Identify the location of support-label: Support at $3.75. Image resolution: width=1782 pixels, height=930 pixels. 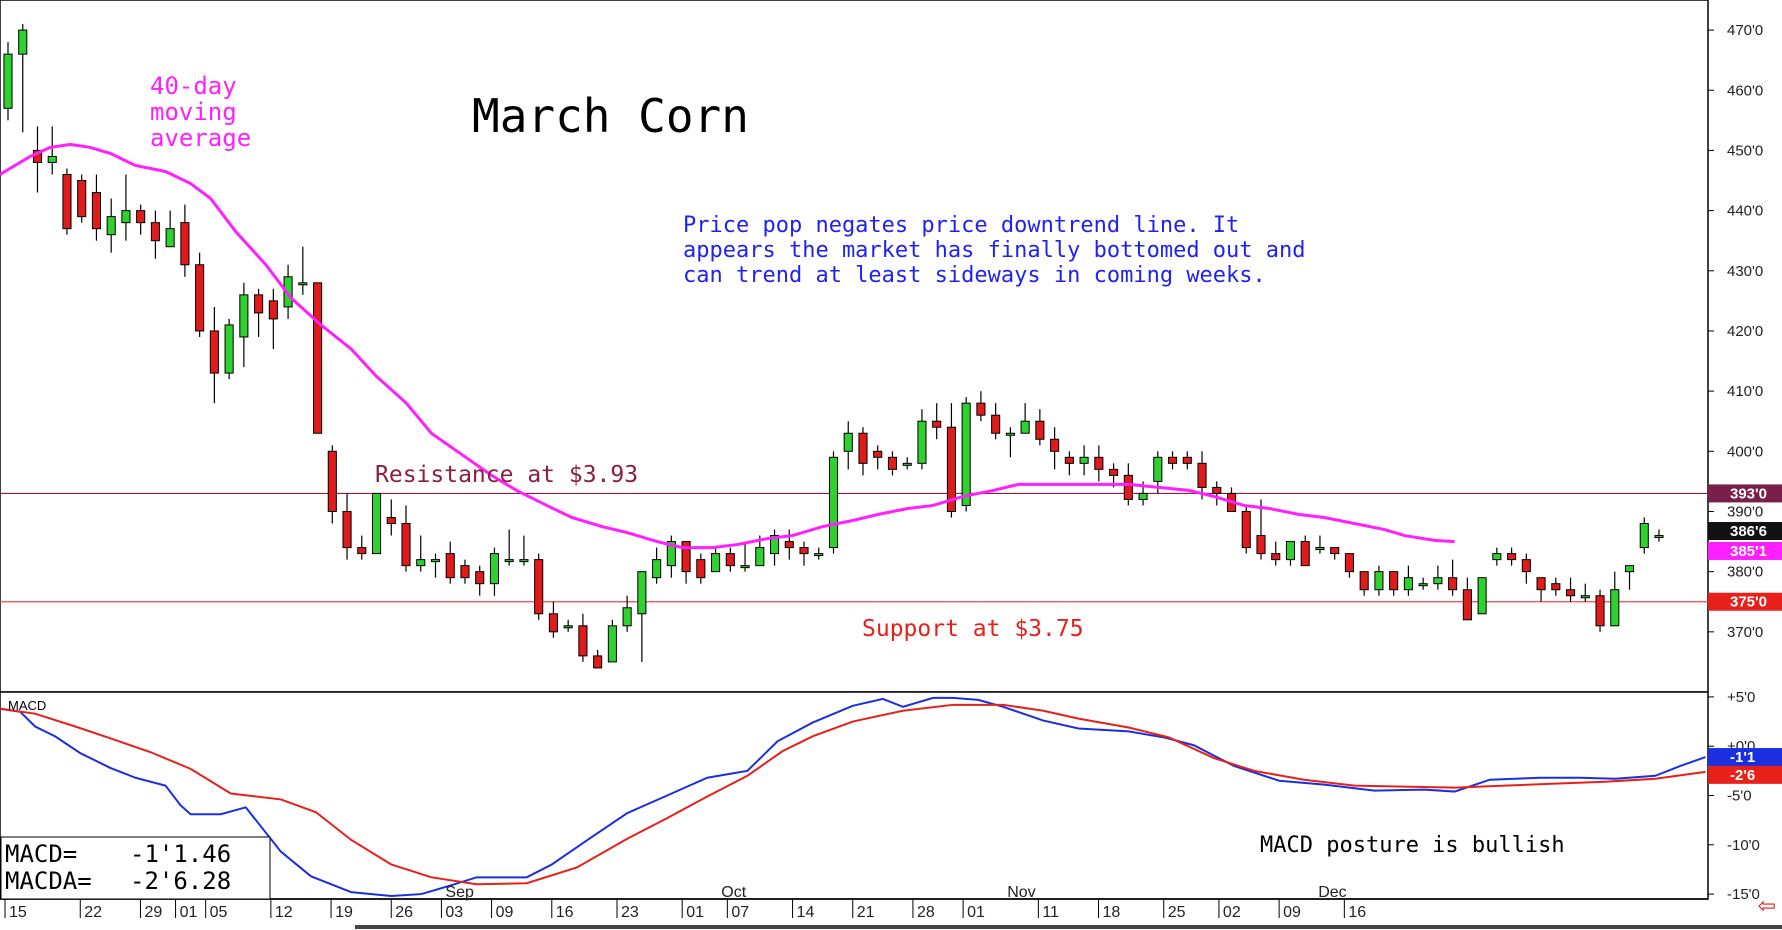
(973, 629).